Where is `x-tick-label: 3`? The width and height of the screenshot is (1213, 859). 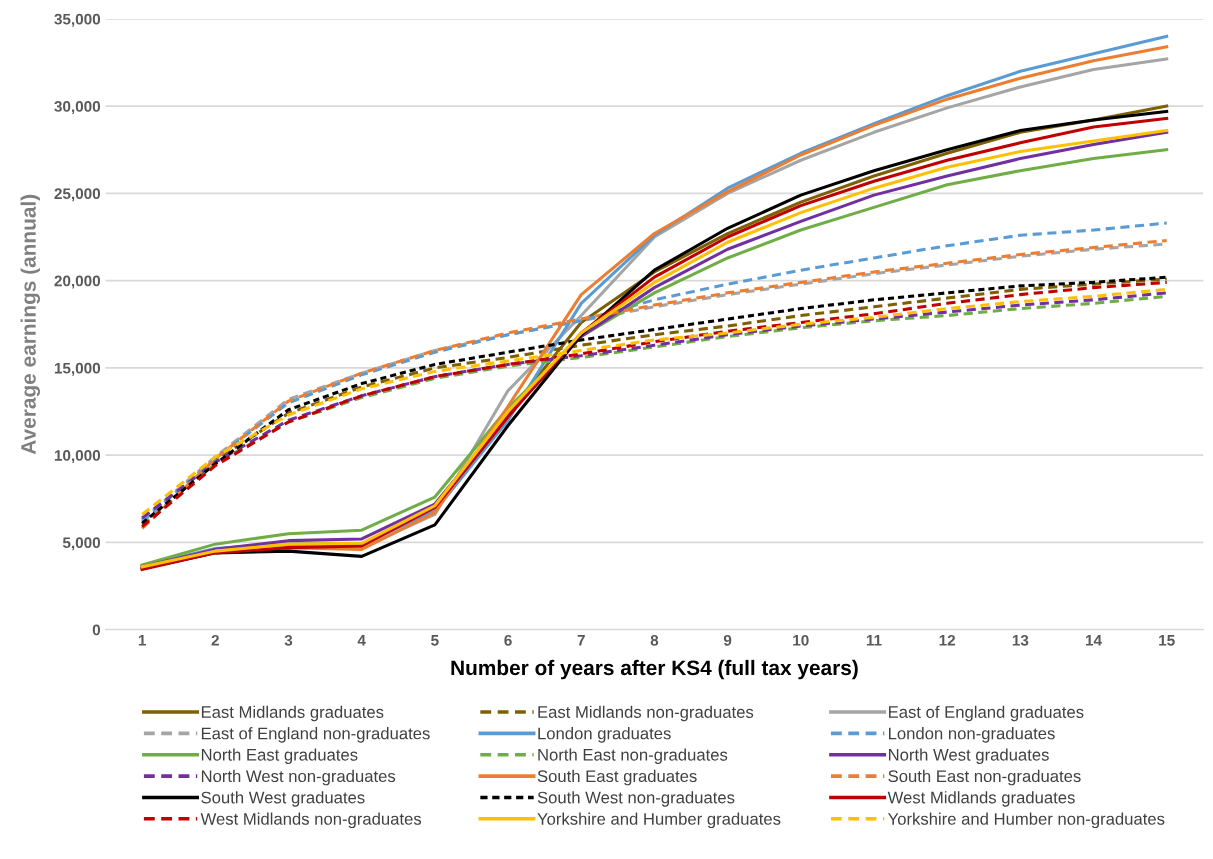 x-tick-label: 3 is located at coordinates (288, 640).